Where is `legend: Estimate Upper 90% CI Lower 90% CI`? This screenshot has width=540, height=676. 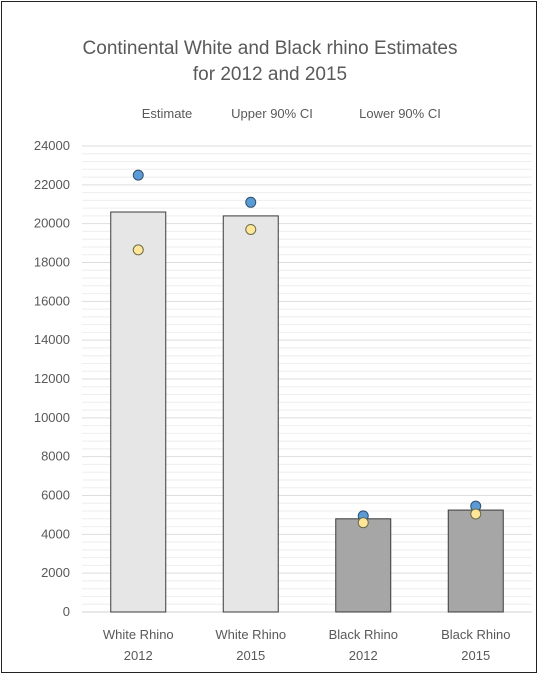 legend: Estimate Upper 90% CI Lower 90% CI is located at coordinates (291, 113).